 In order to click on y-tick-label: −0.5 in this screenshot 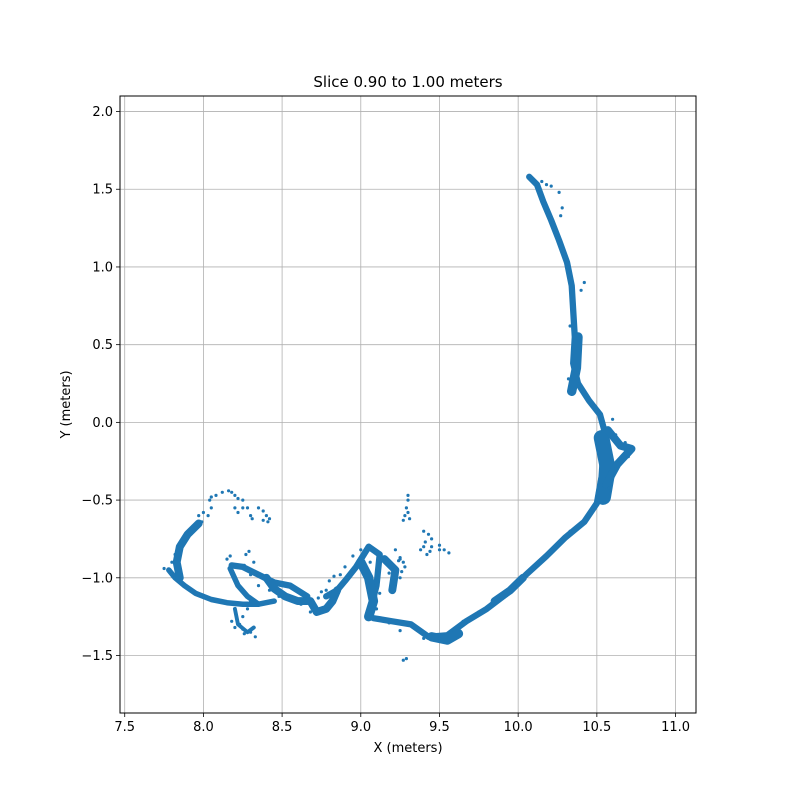, I will do `click(97, 501)`.